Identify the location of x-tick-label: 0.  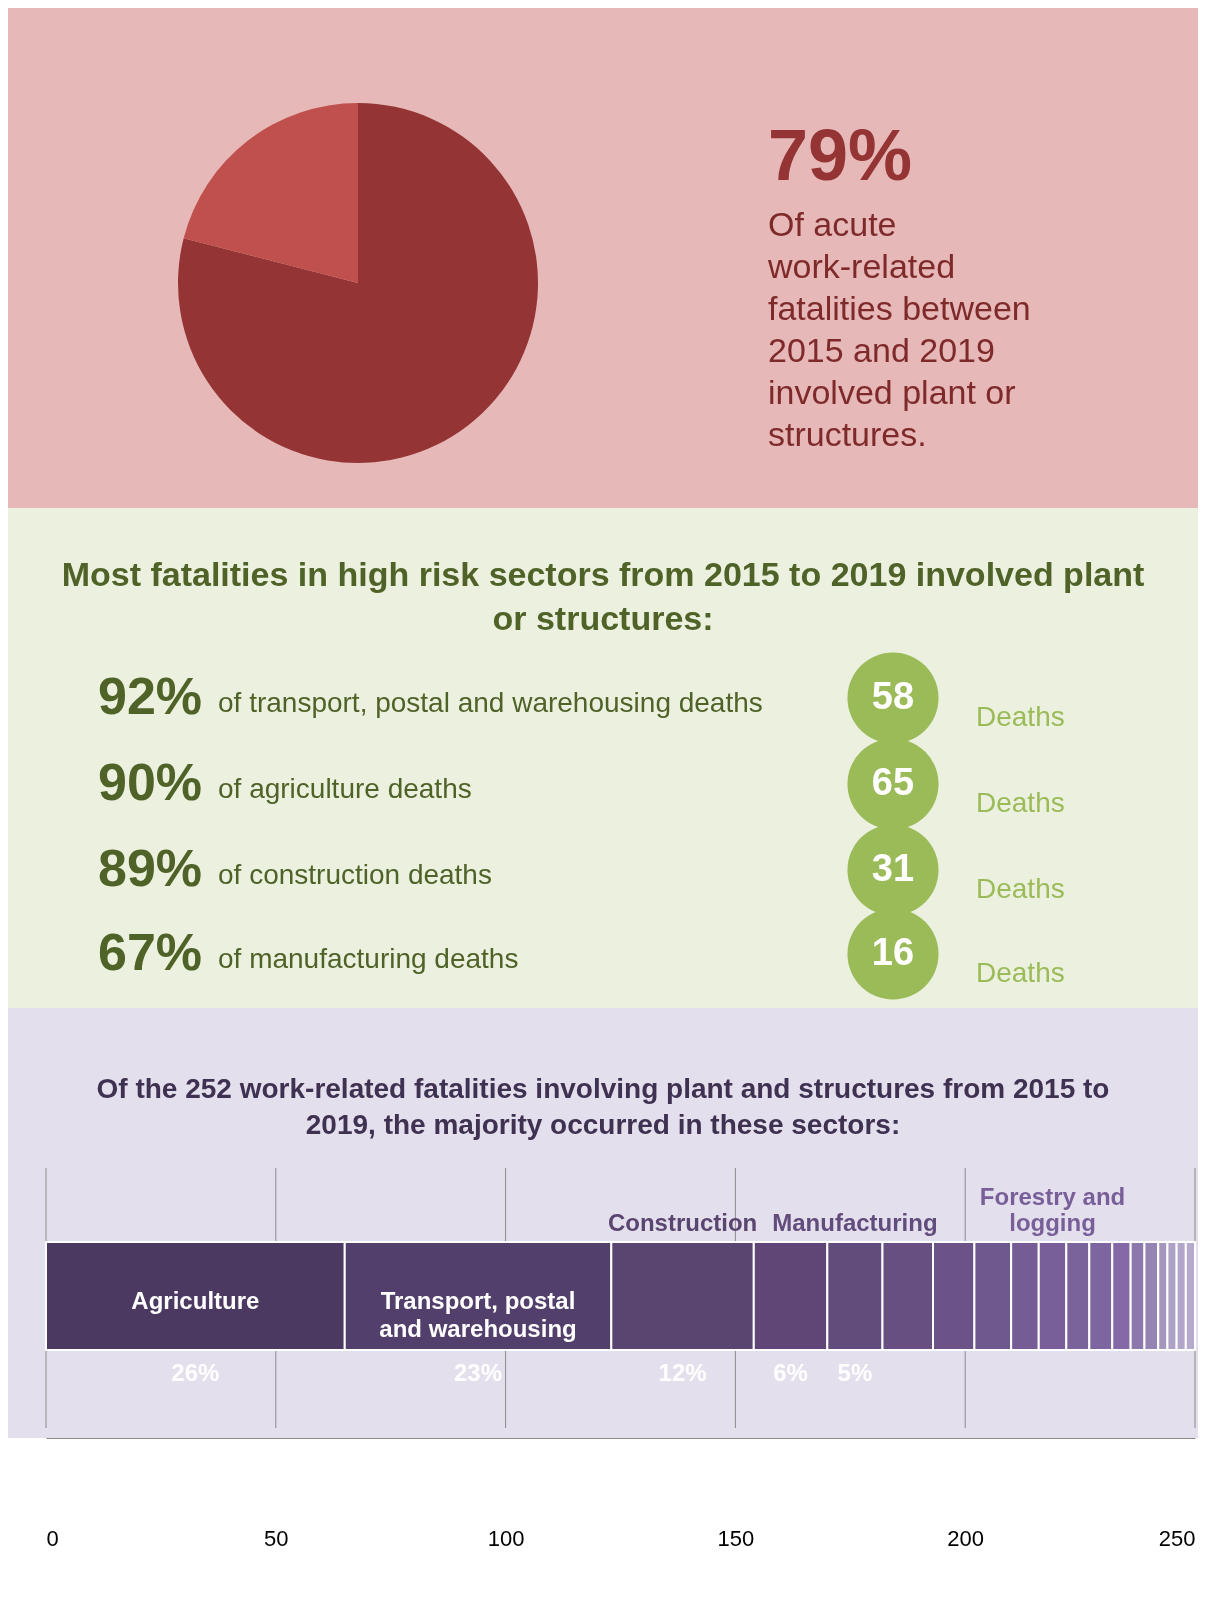
(52, 1538).